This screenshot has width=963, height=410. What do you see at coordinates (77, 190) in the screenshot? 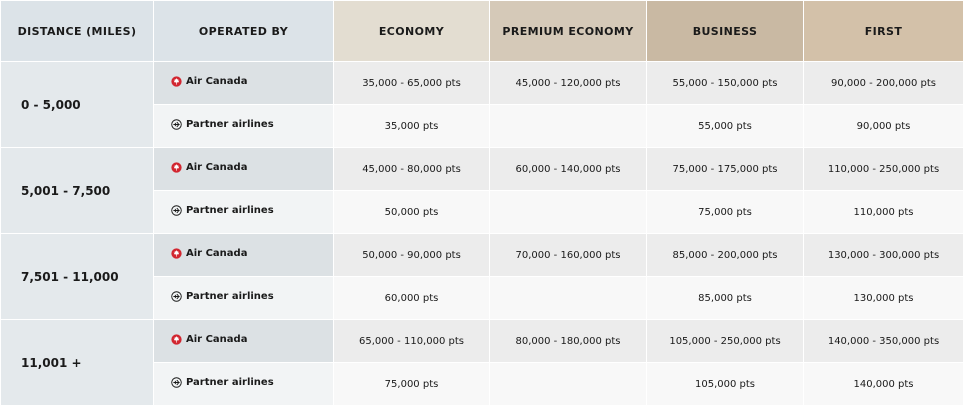
I see `distance-band: 5,001 - 7,500` at bounding box center [77, 190].